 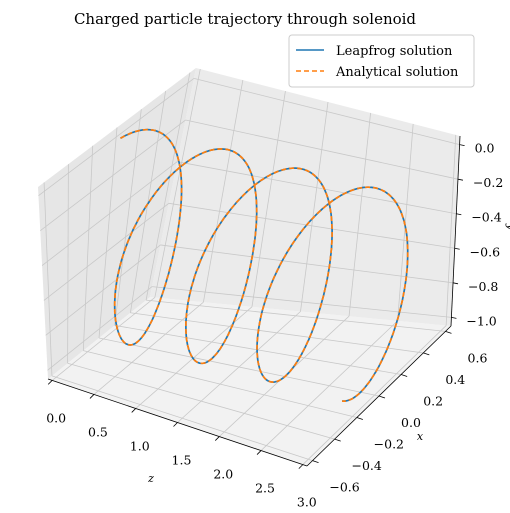 What do you see at coordinates (265, 488) in the screenshot?
I see `z-tick-label: 2.5` at bounding box center [265, 488].